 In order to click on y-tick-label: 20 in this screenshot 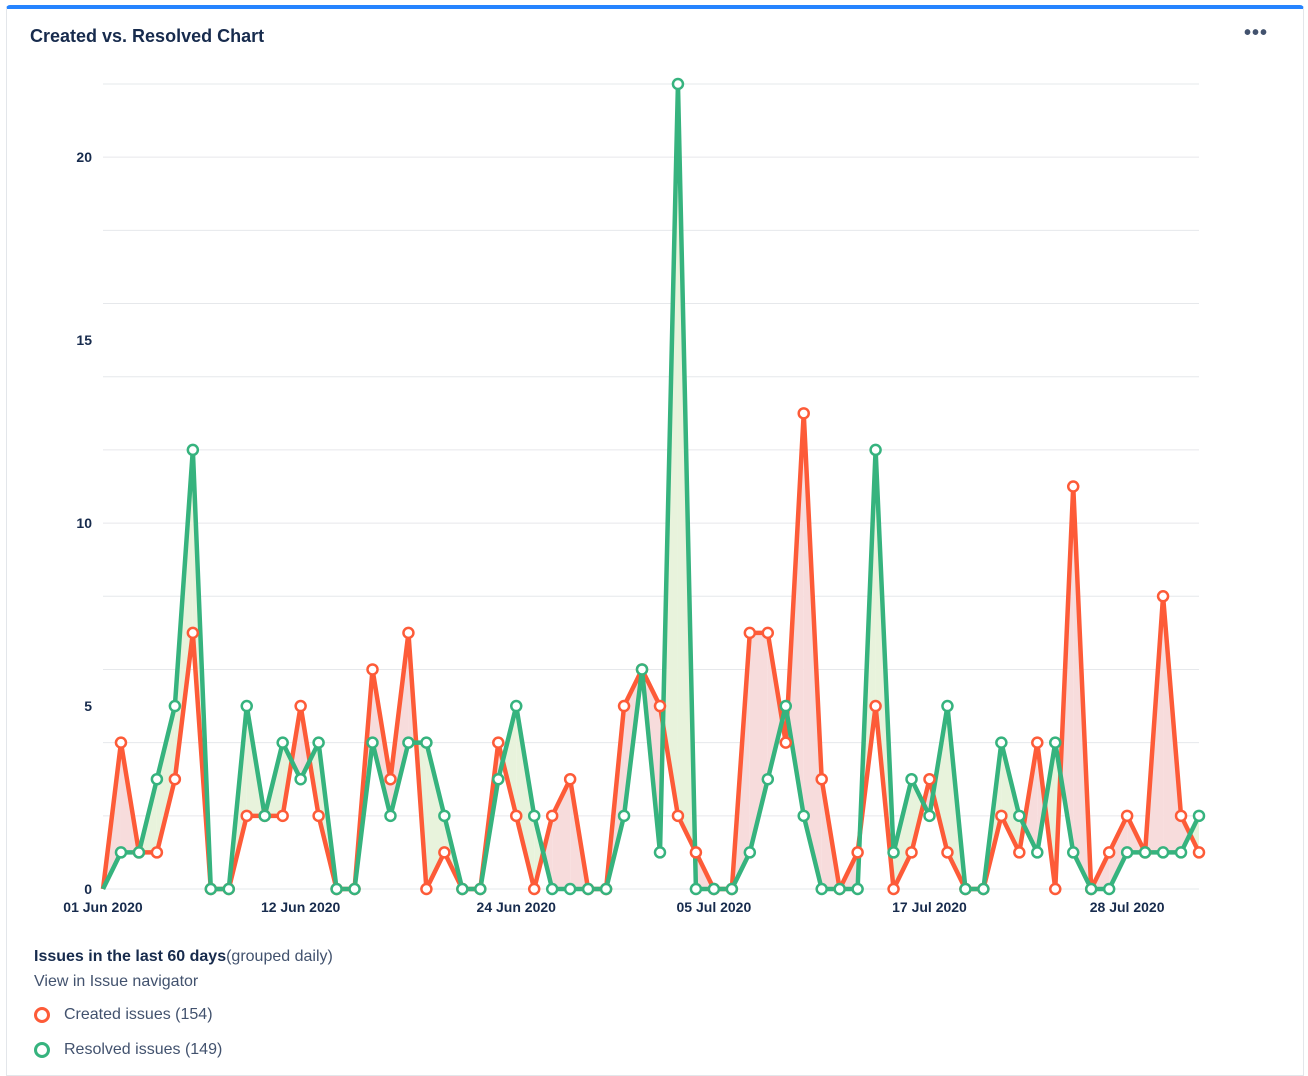, I will do `click(84, 157)`.